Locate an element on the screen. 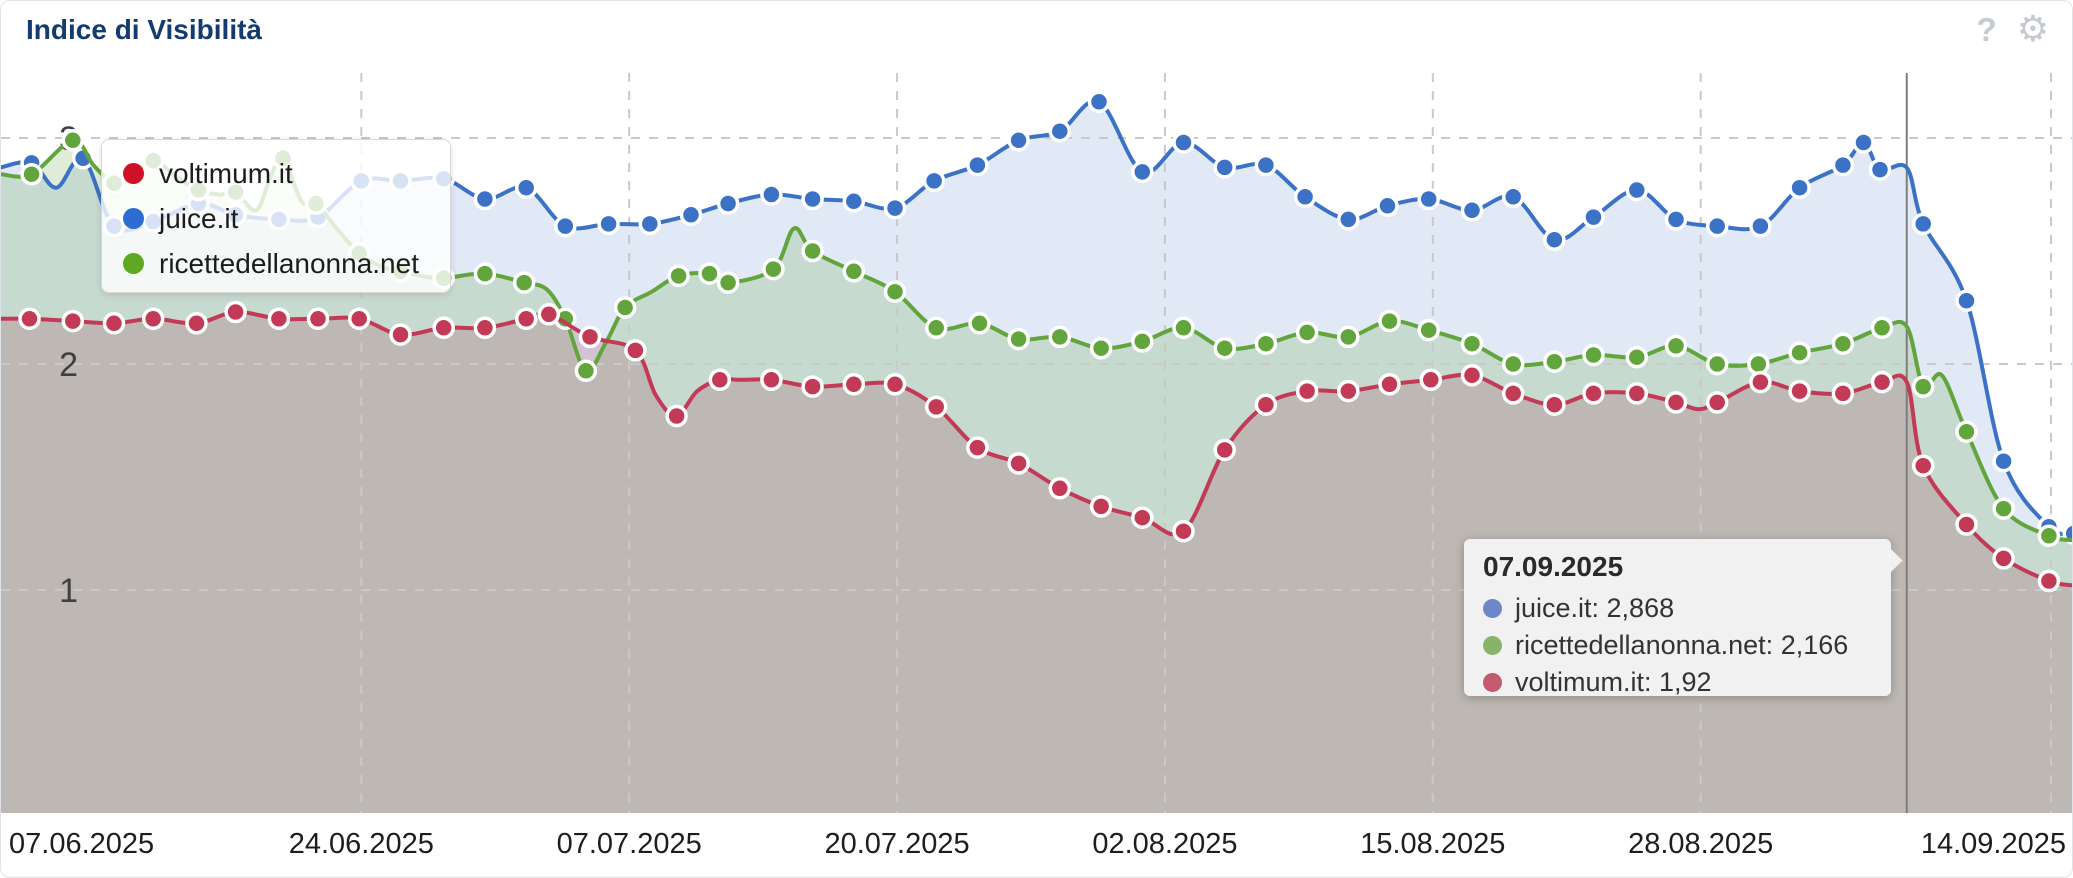 Image resolution: width=2073 pixels, height=878 pixels. gear-icon: ⚙ is located at coordinates (2032, 29).